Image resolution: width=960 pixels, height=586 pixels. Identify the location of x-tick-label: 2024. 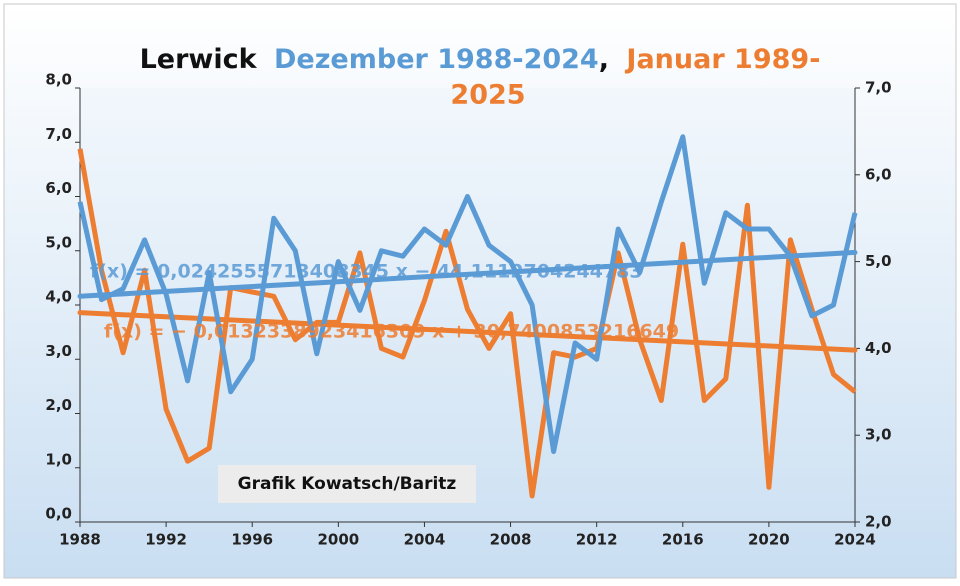
(855, 540).